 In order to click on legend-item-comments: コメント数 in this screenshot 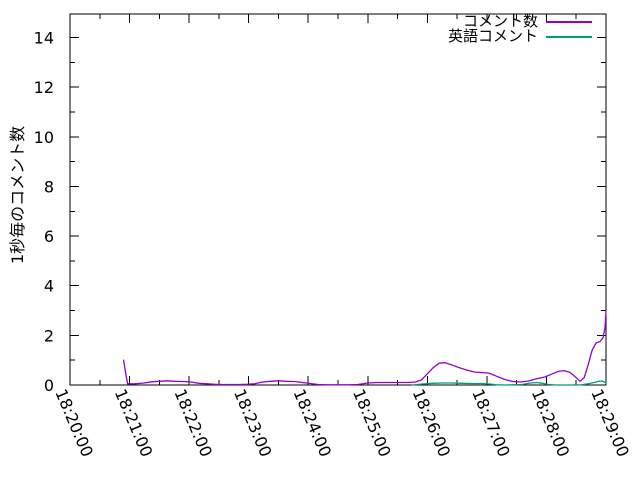, I will do `click(520, 21)`.